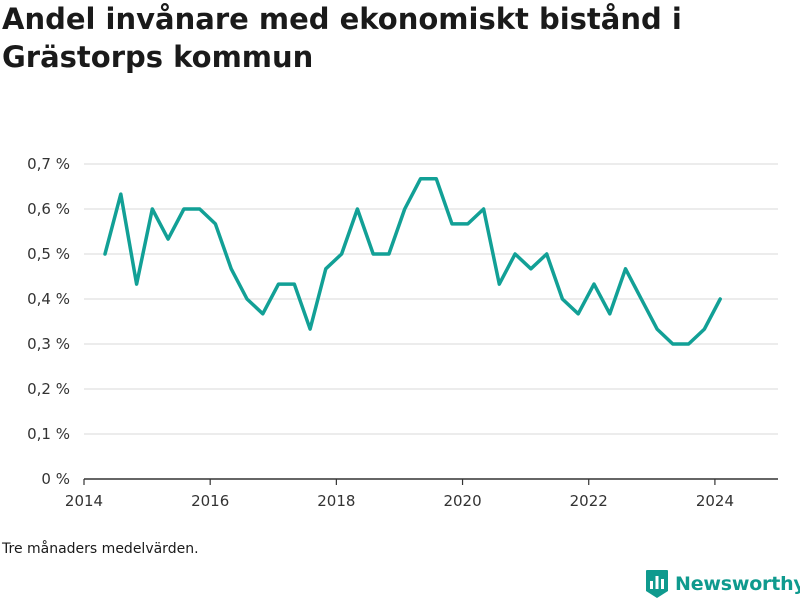 The height and width of the screenshot is (600, 800). What do you see at coordinates (462, 501) in the screenshot?
I see `x-tick-label: 2020` at bounding box center [462, 501].